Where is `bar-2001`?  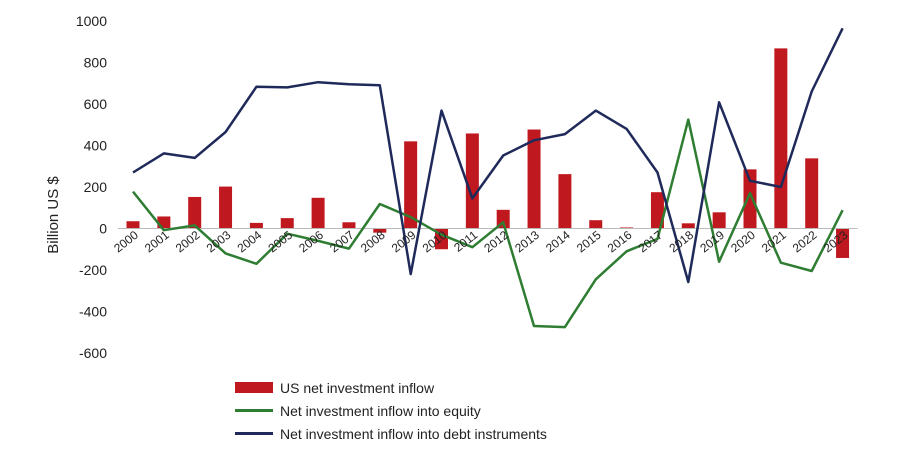
bar-2001 is located at coordinates (164, 222).